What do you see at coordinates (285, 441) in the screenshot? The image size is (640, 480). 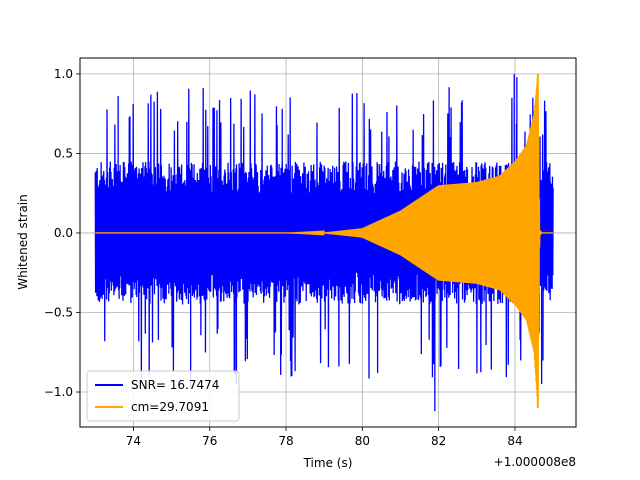 I see `x-tick-label: 78` at bounding box center [285, 441].